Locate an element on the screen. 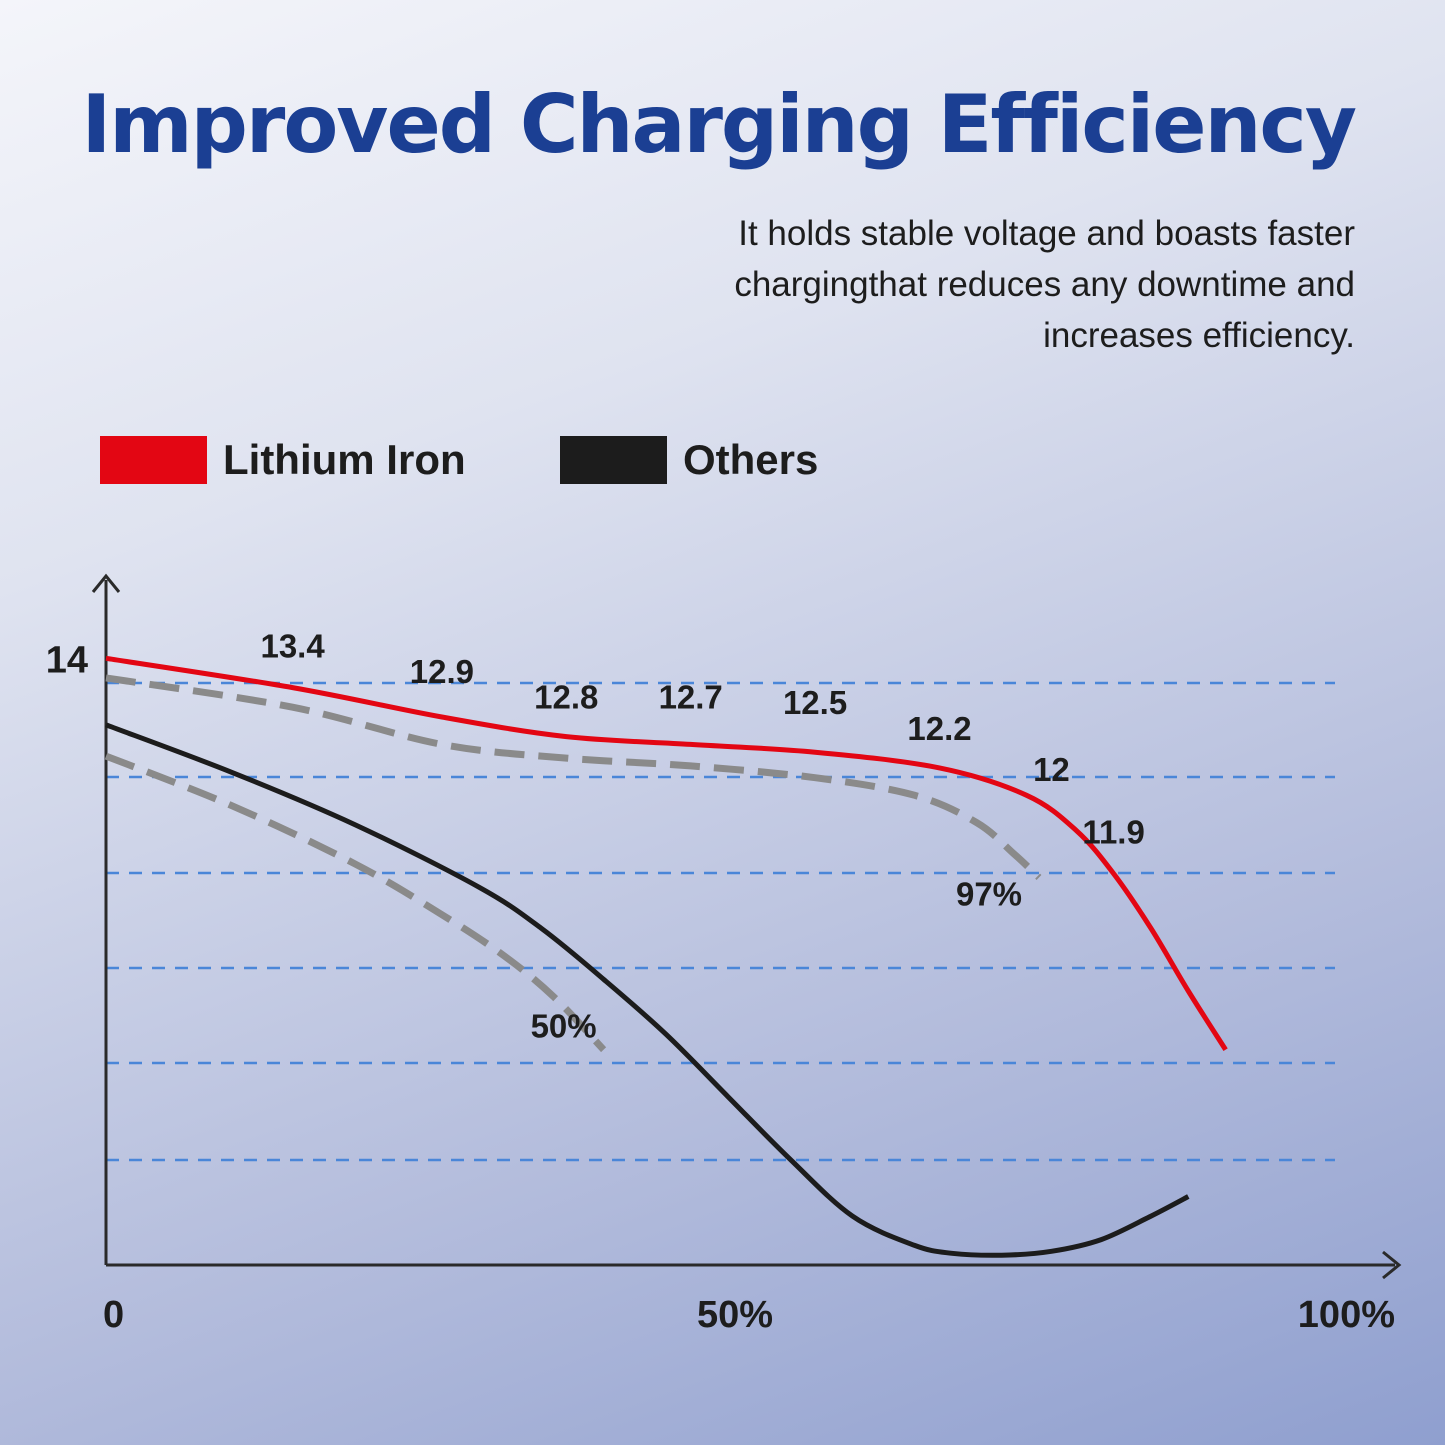  point-label-0-4: 12.5 is located at coordinates (815, 702).